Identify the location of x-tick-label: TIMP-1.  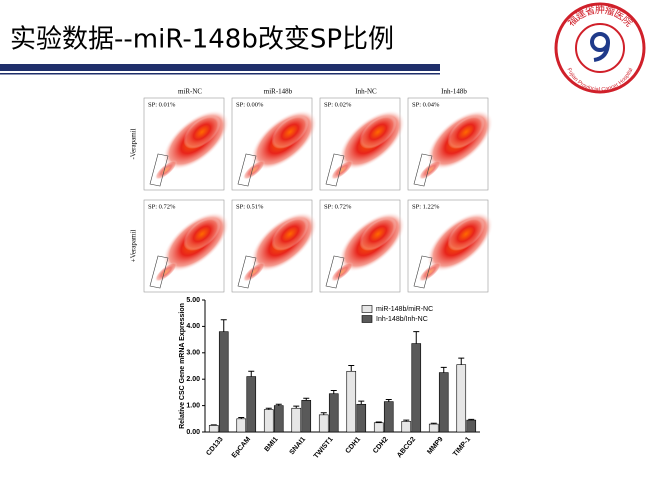
(462, 447).